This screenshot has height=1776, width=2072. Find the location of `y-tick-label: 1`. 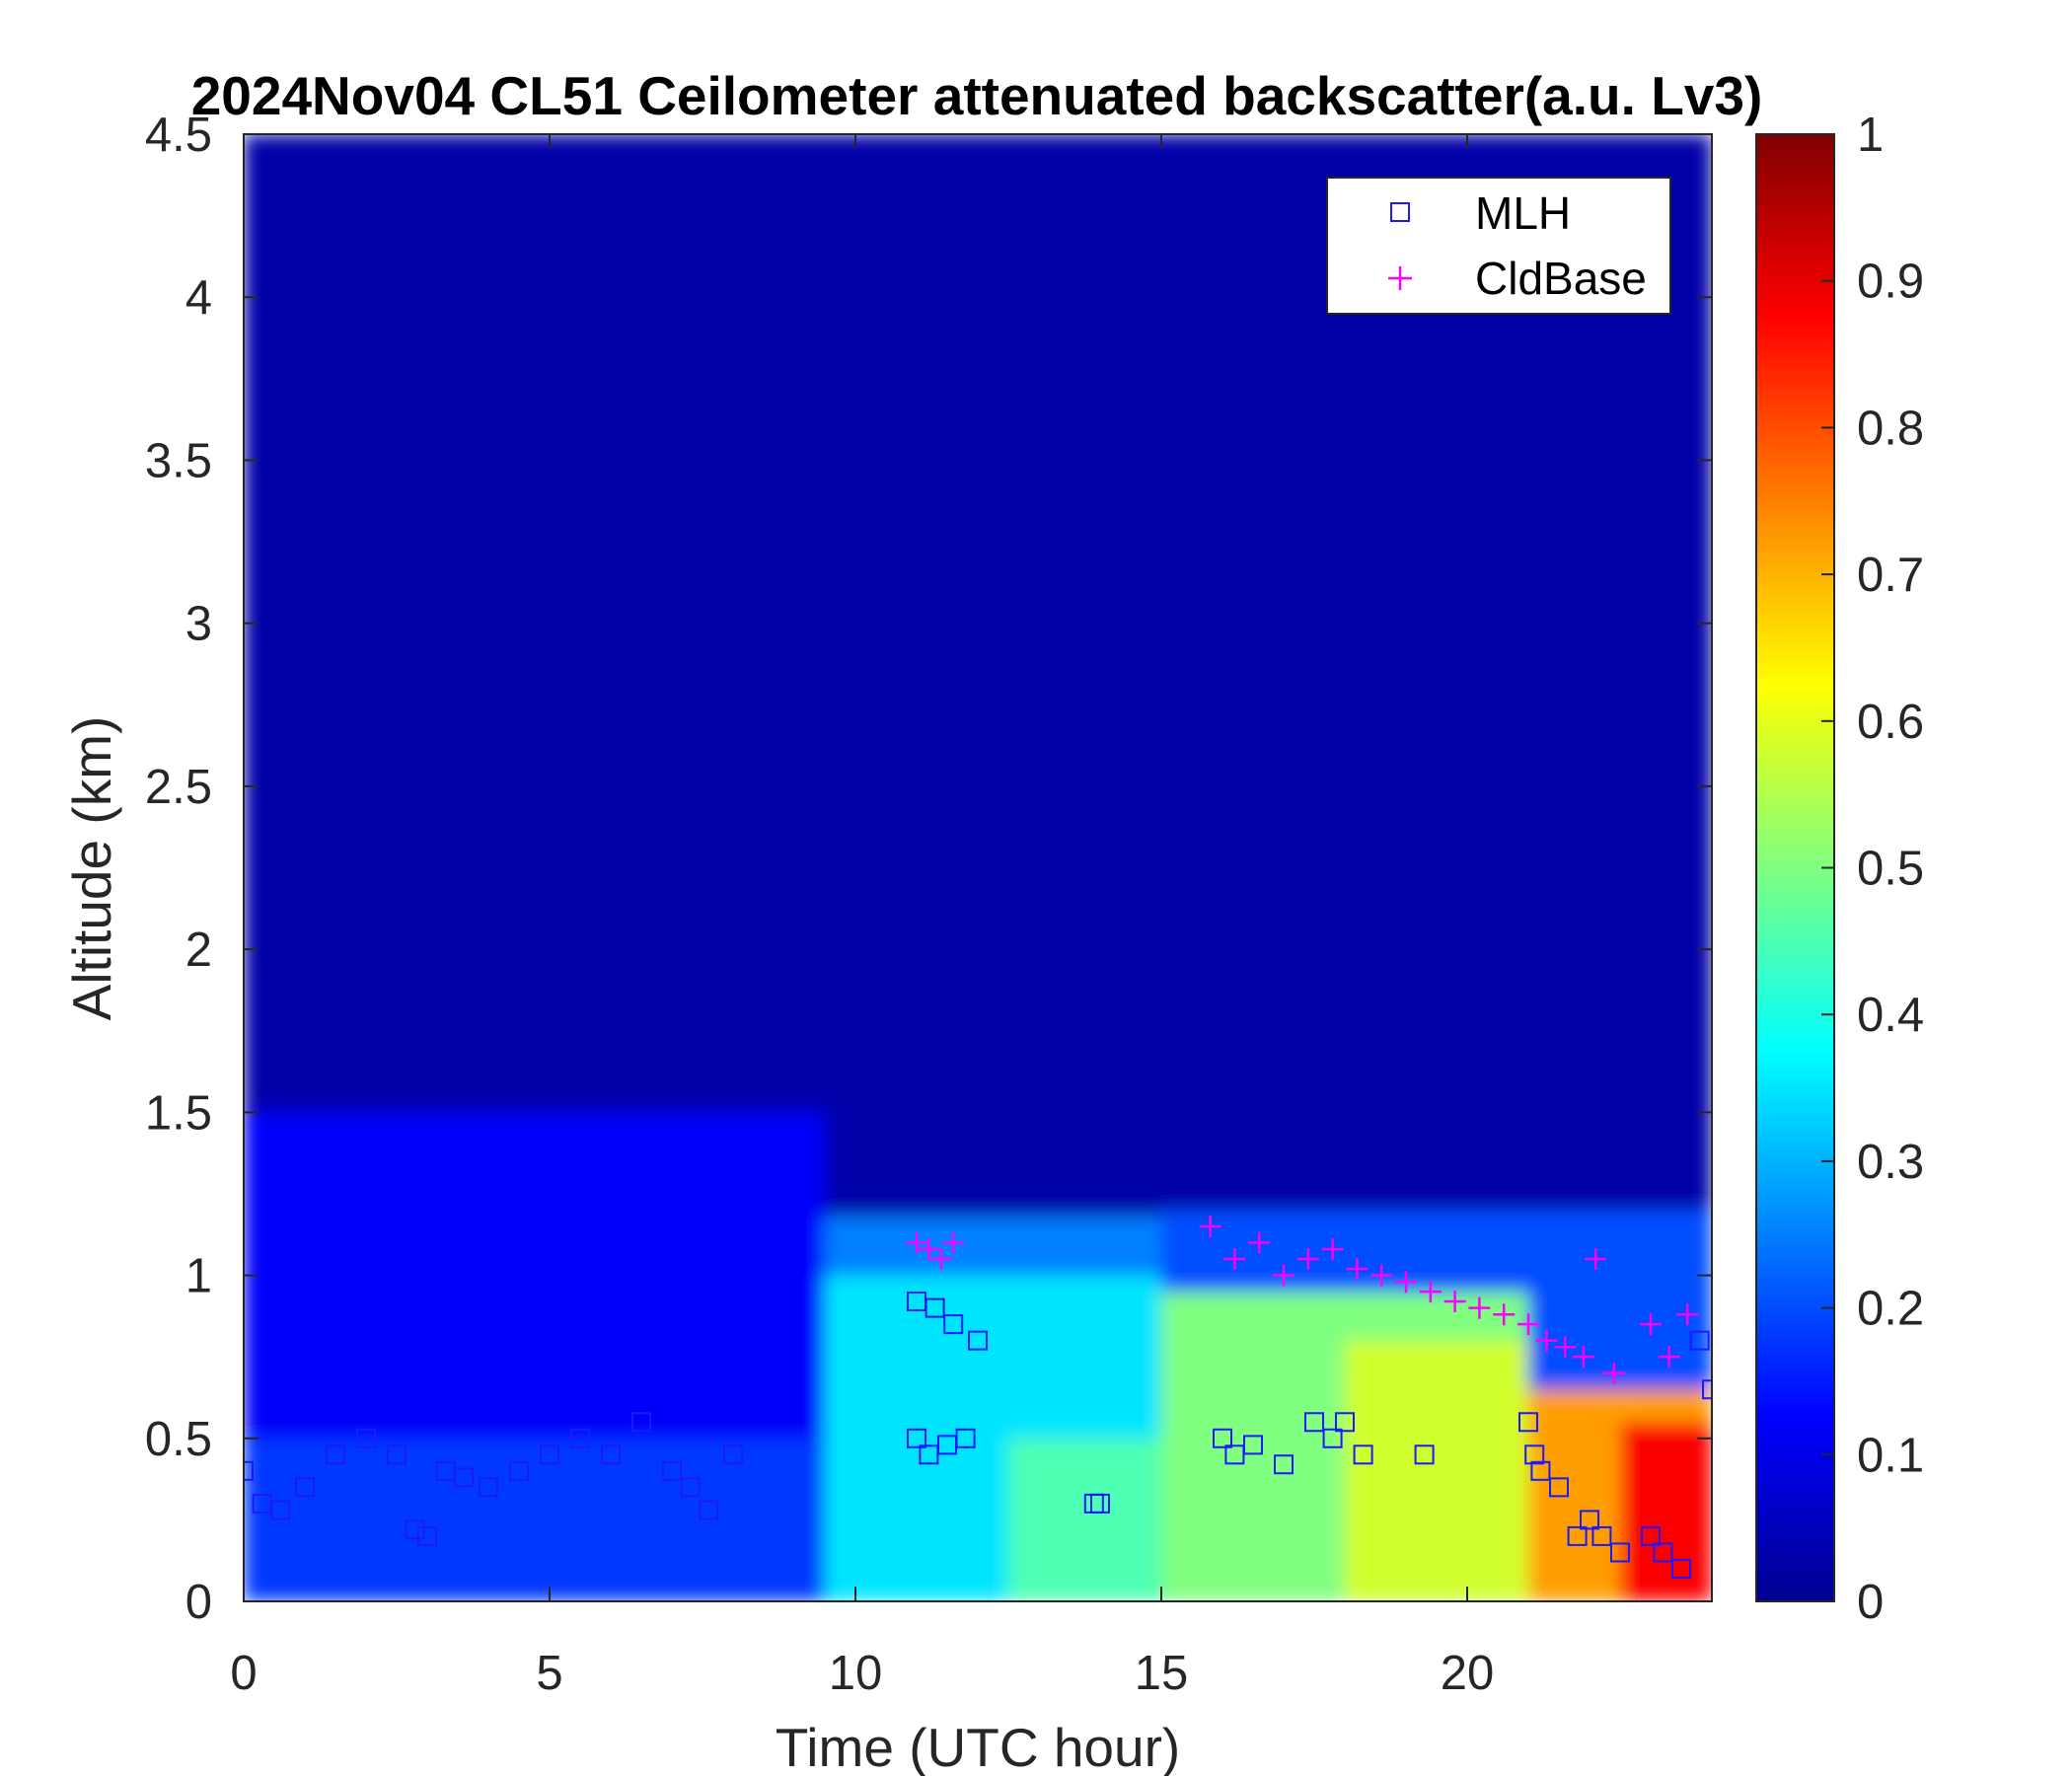

y-tick-label: 1 is located at coordinates (199, 1276).